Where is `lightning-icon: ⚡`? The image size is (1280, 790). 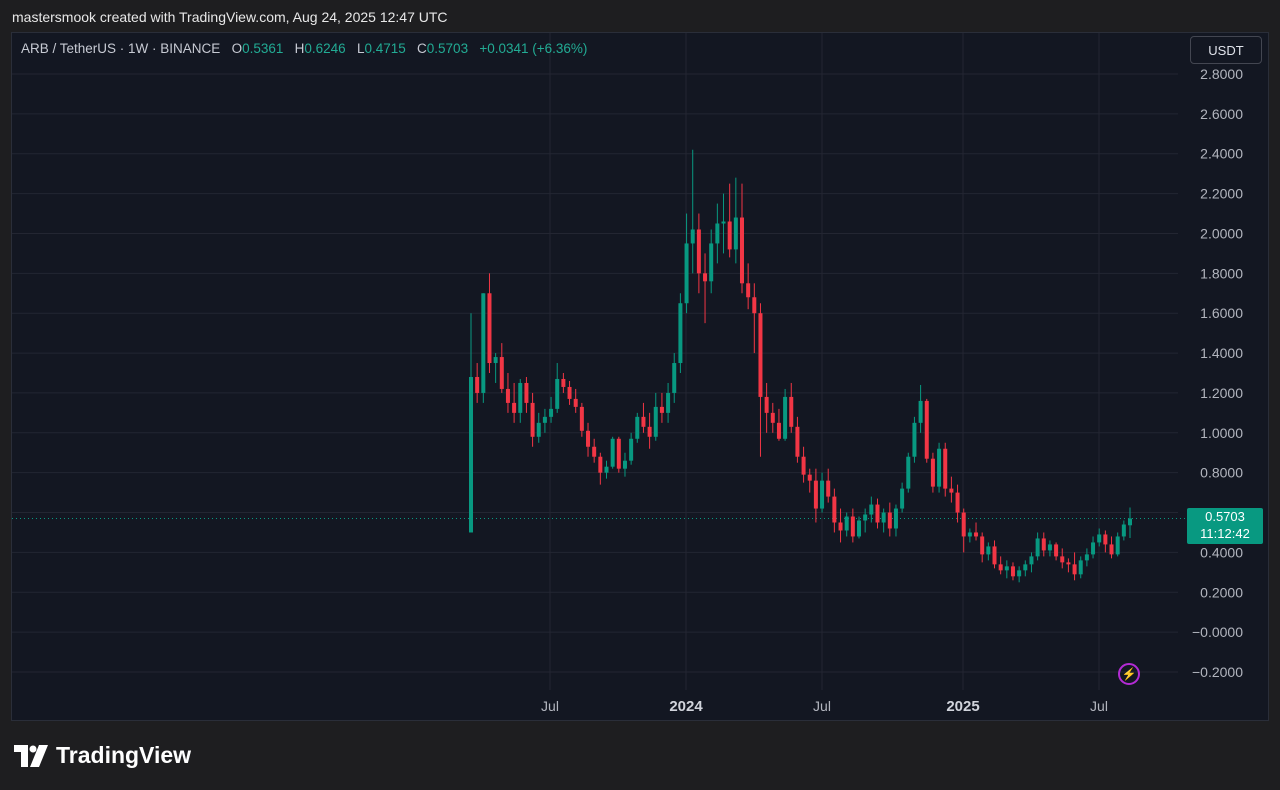 lightning-icon: ⚡ is located at coordinates (1129, 674).